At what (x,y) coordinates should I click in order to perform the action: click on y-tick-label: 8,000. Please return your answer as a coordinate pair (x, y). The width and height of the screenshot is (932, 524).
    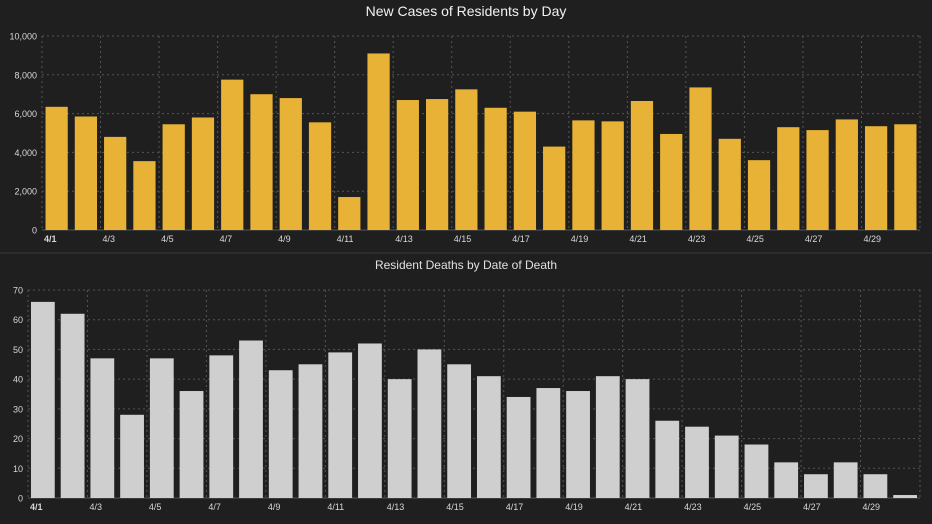
    Looking at the image, I should click on (25, 75).